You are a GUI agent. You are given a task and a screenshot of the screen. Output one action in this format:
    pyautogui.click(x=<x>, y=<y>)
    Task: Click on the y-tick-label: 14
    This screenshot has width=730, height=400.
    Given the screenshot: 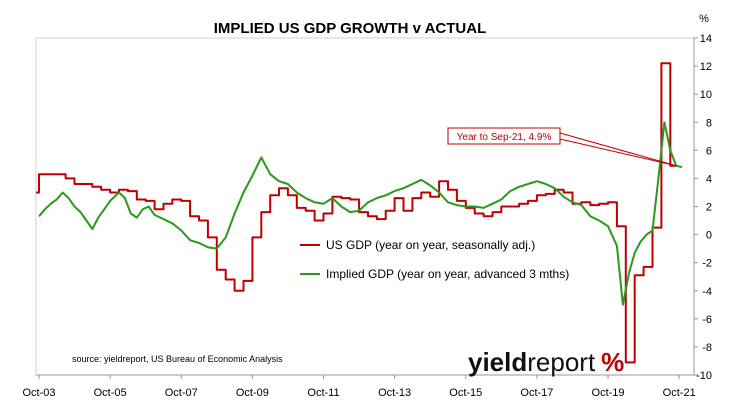 What is the action you would take?
    pyautogui.click(x=706, y=39)
    